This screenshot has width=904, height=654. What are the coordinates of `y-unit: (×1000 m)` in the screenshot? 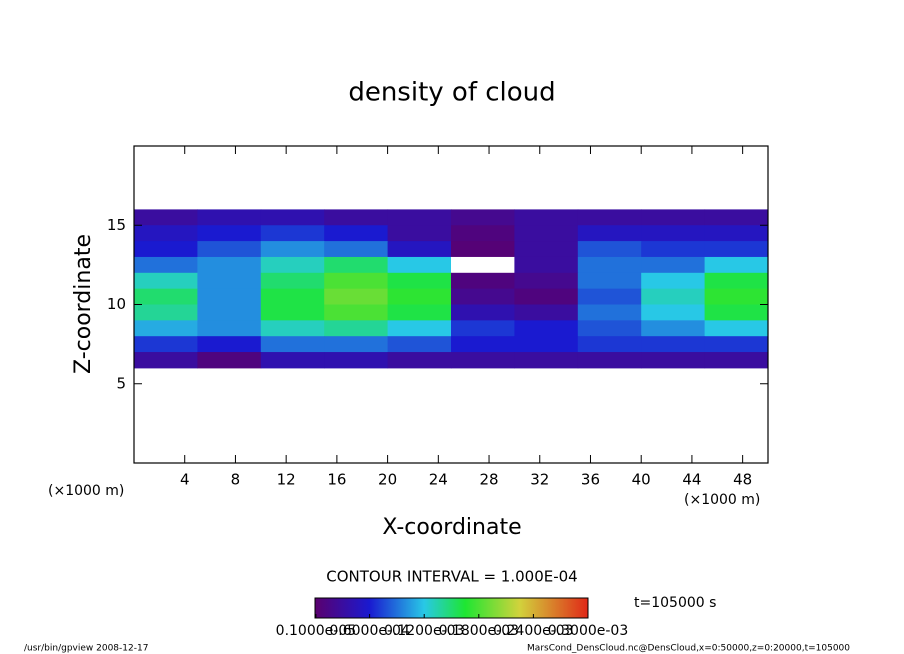 It's located at (86, 491).